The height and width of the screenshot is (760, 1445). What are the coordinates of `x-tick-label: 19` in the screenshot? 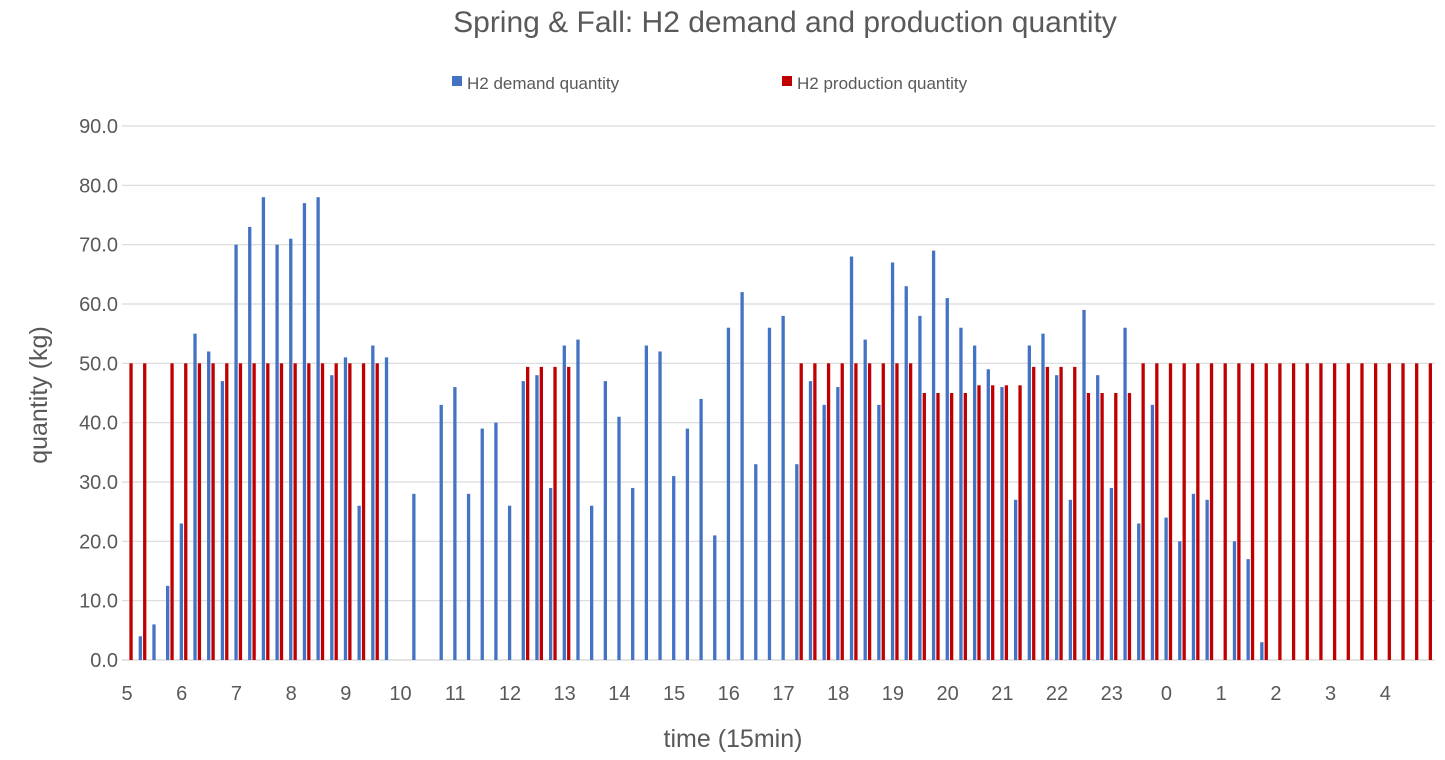 It's located at (893, 694).